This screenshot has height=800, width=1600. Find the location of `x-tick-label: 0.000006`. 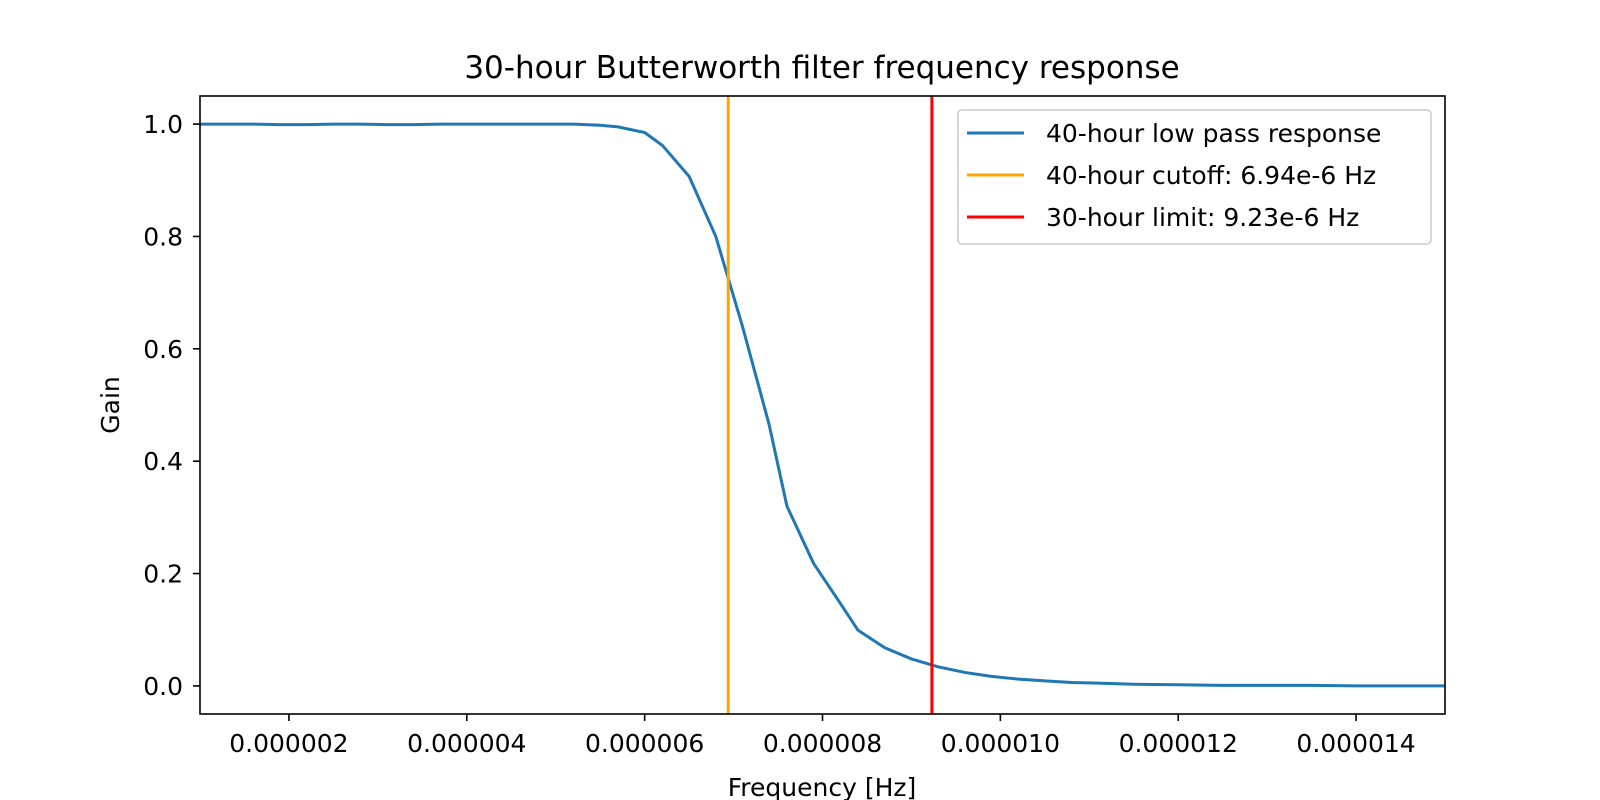

x-tick-label: 0.000006 is located at coordinates (644, 743).